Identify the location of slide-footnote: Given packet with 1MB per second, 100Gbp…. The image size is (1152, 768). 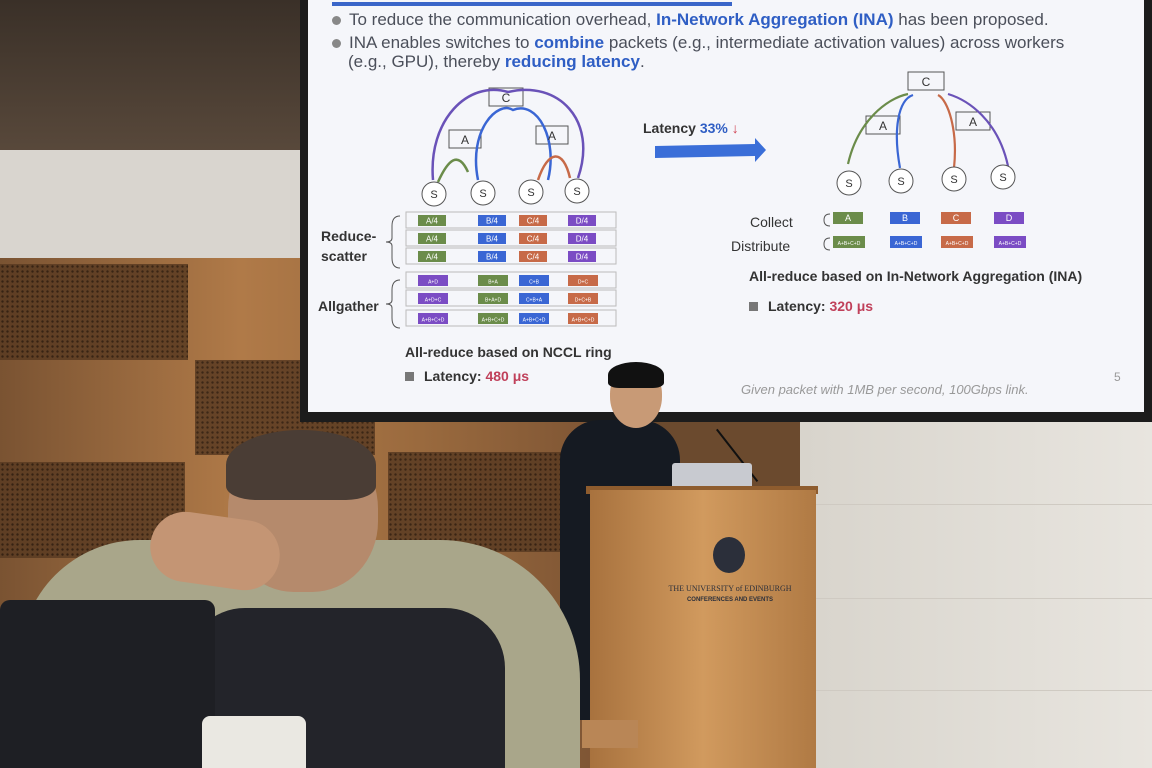
(885, 389).